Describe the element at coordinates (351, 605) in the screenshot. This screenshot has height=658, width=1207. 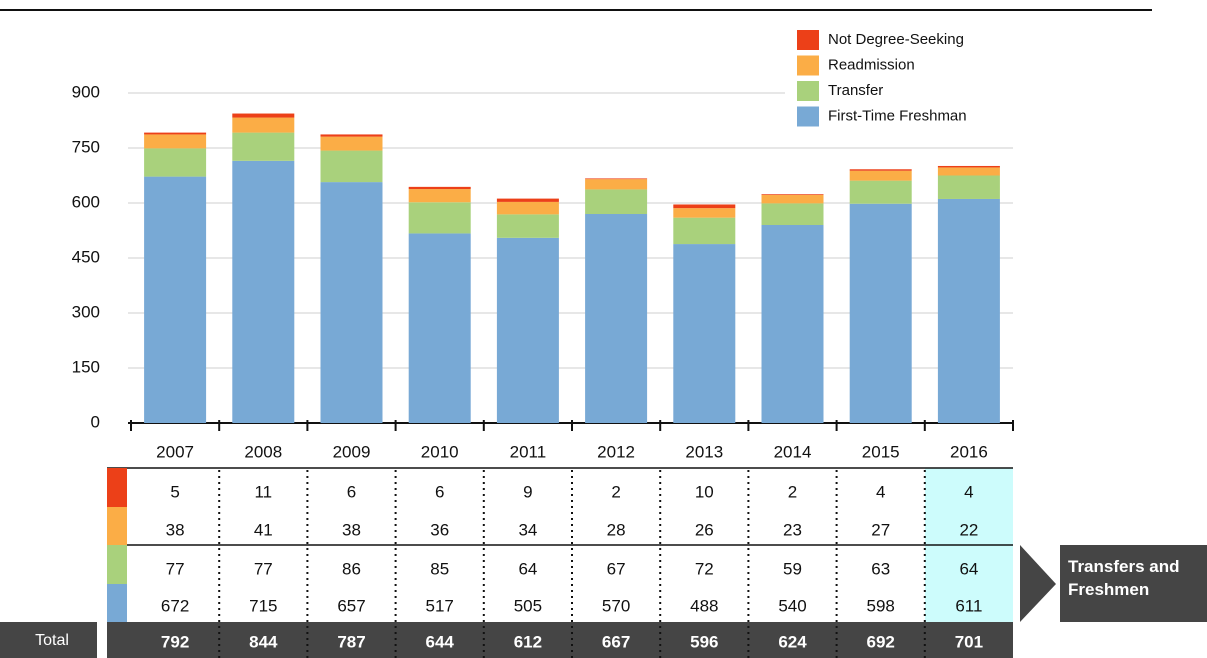
I see `table-value: 657` at that location.